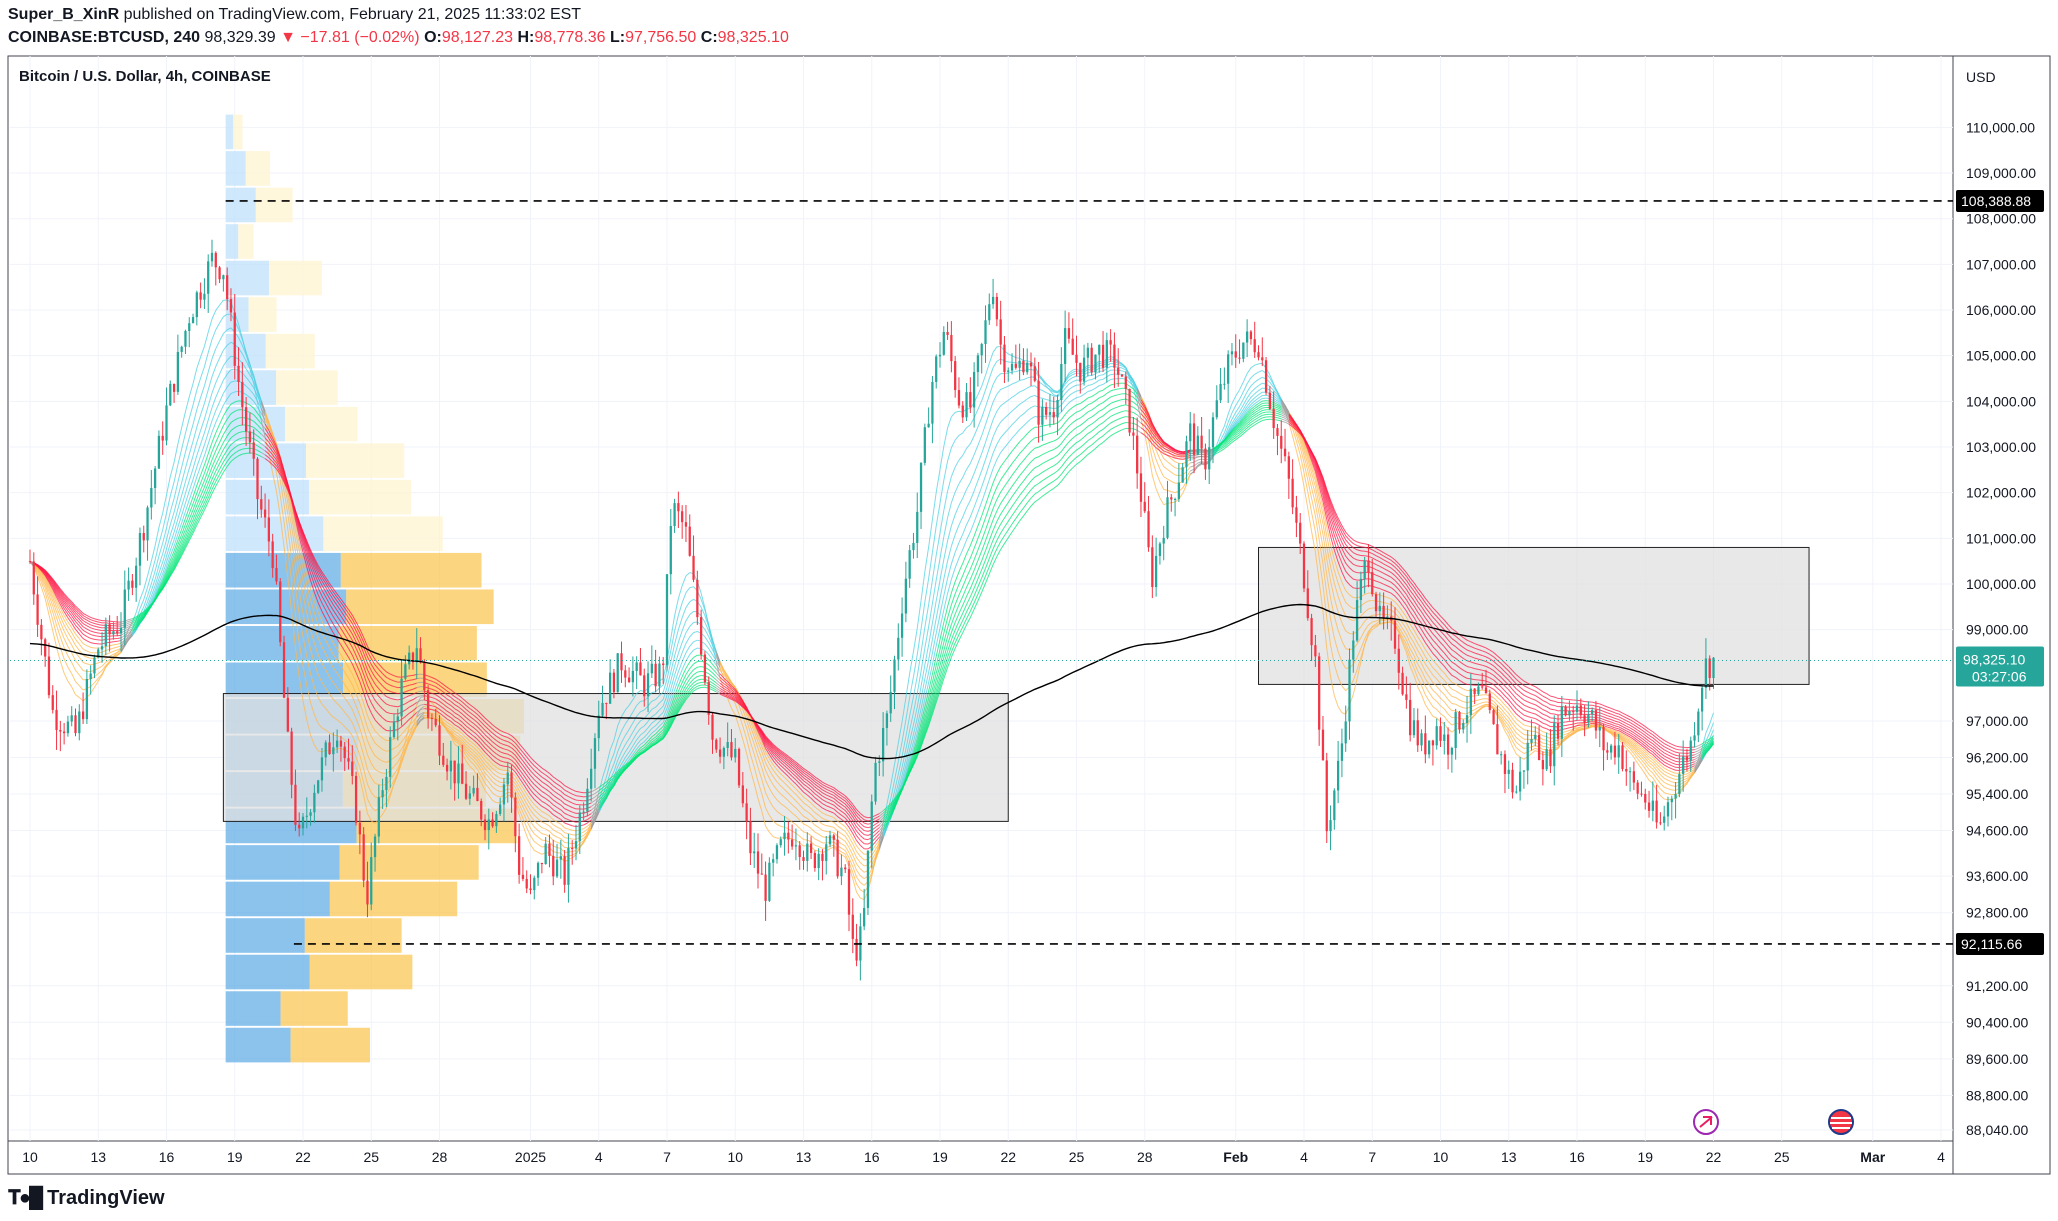 This screenshot has height=1221, width=2058. I want to click on author-name: Super_B_XinR, so click(64, 14).